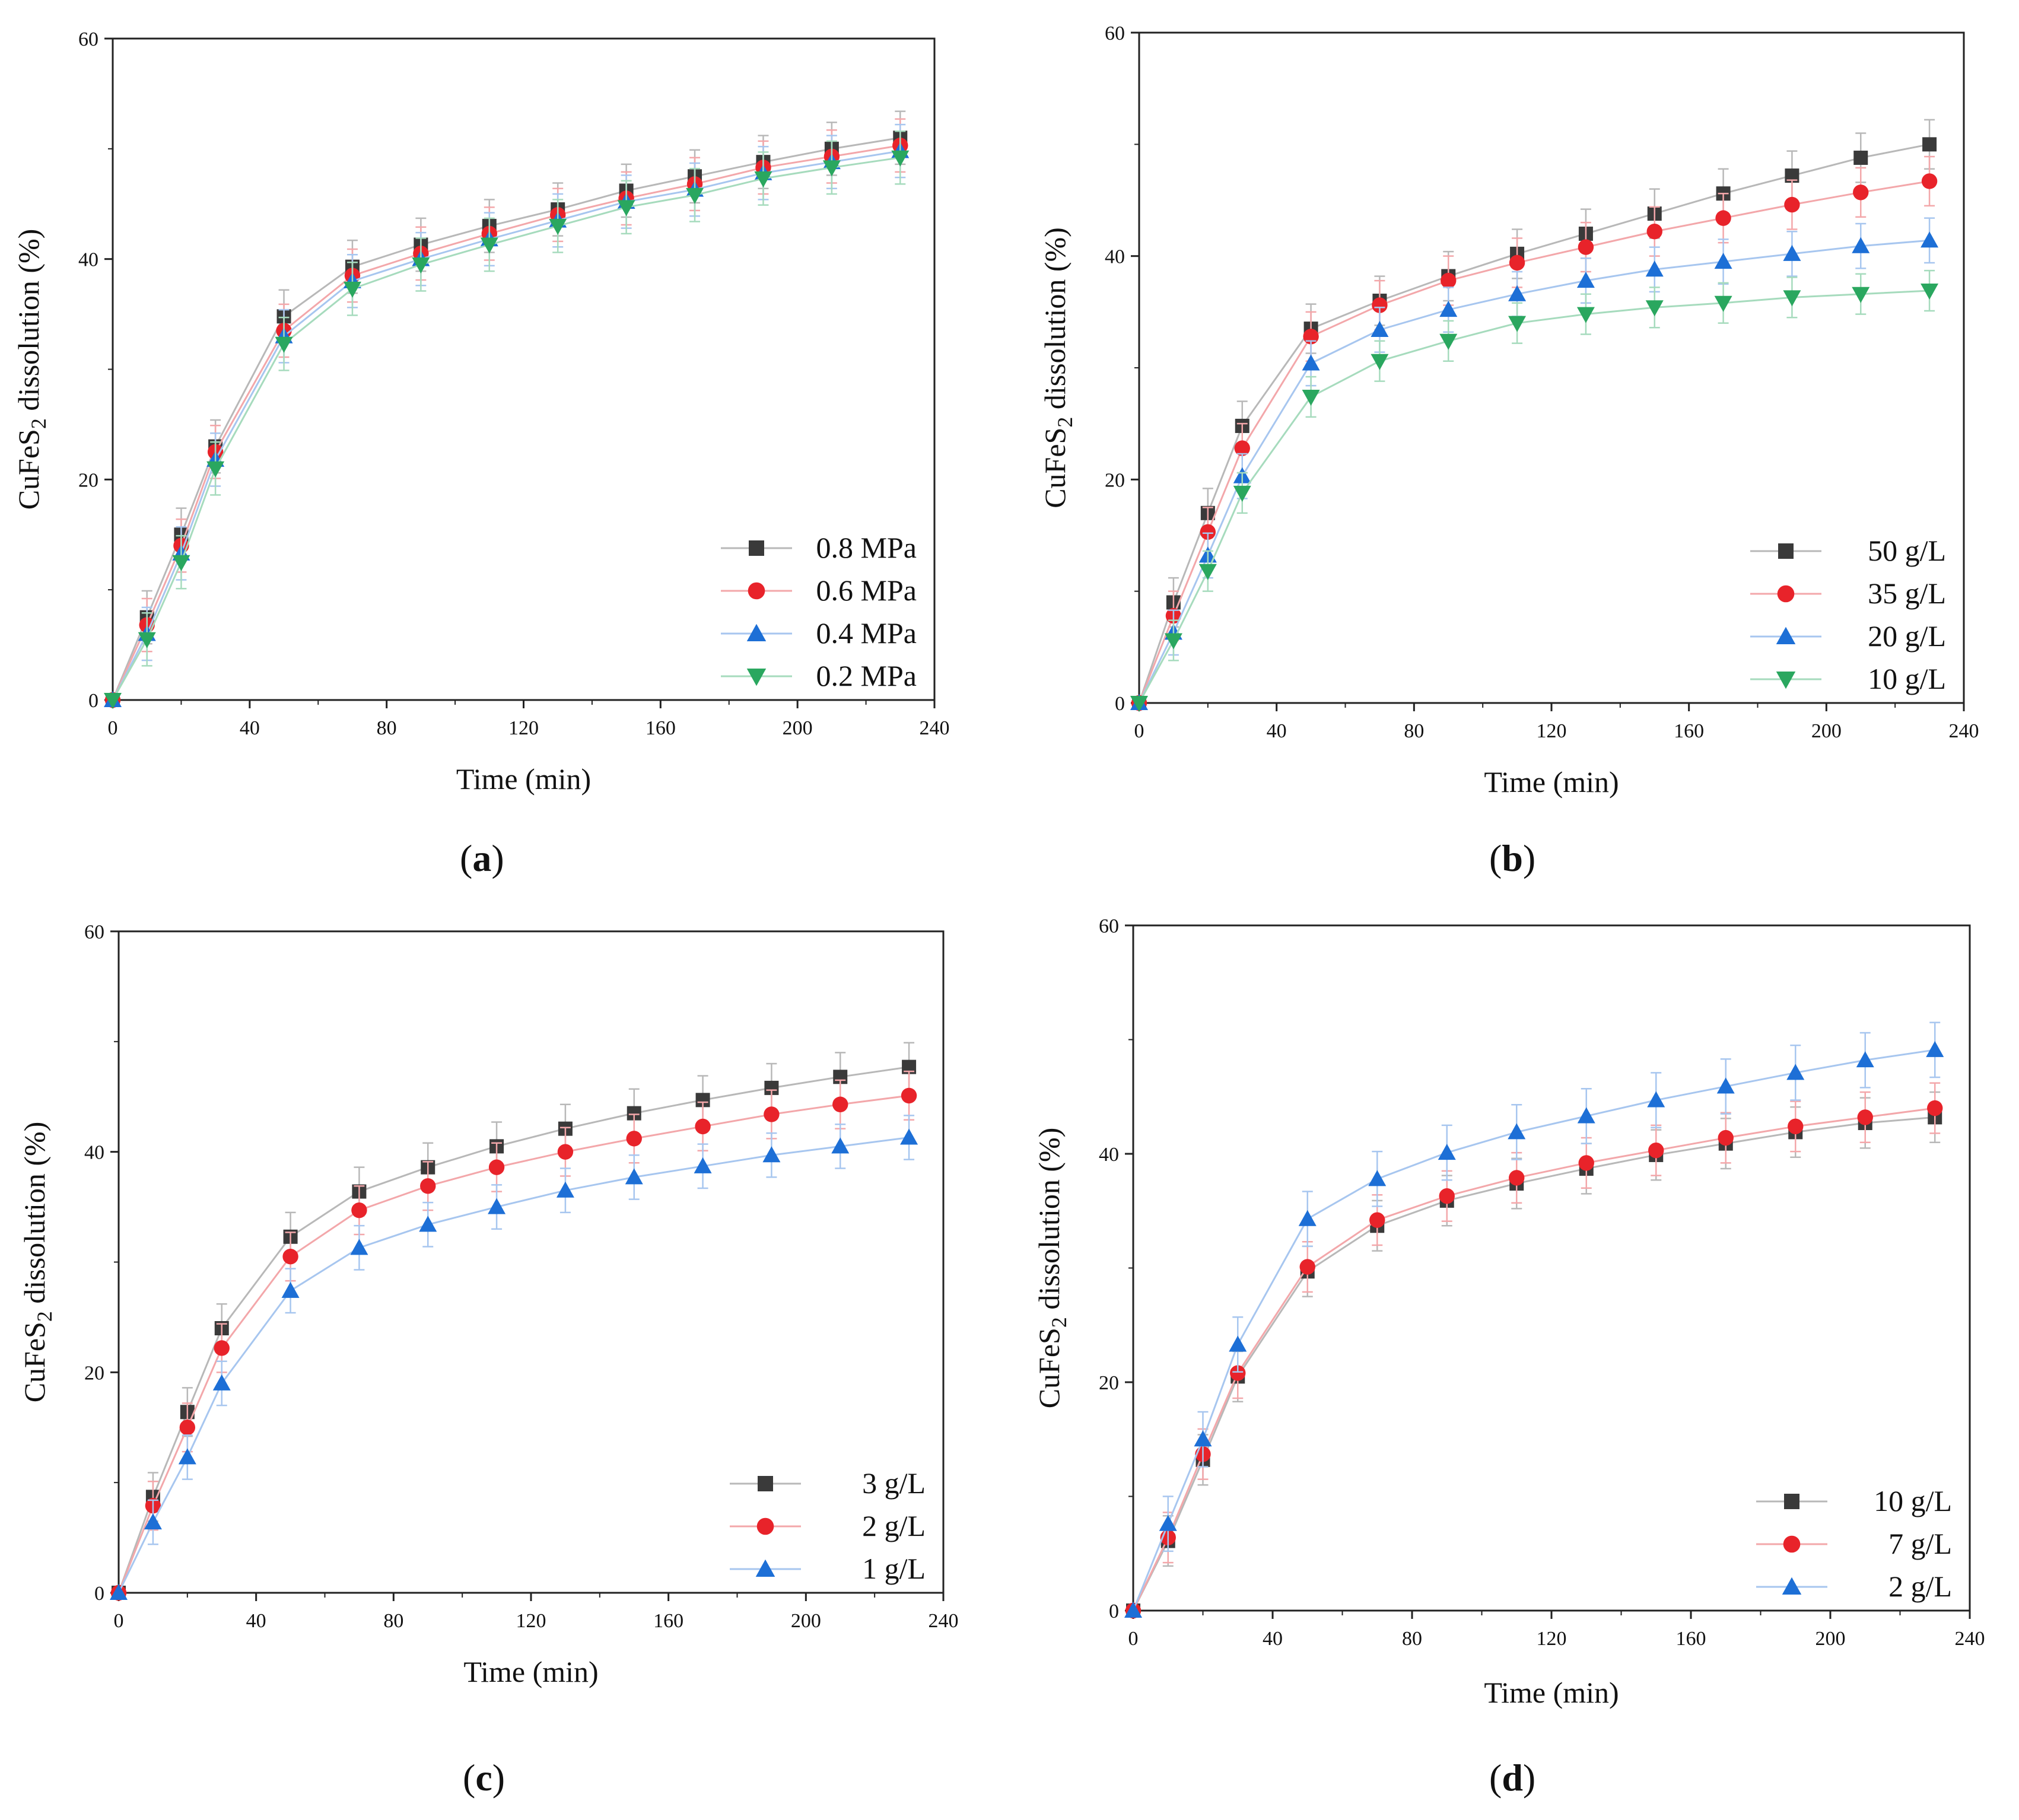  Describe the element at coordinates (867, 590) in the screenshot. I see `legend-label: 0.6 MPa` at that location.